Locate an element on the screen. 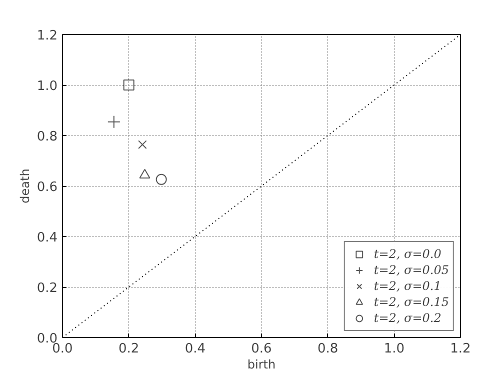 The width and height of the screenshot is (498, 374). x-tick-label: 0.0 is located at coordinates (62, 349).